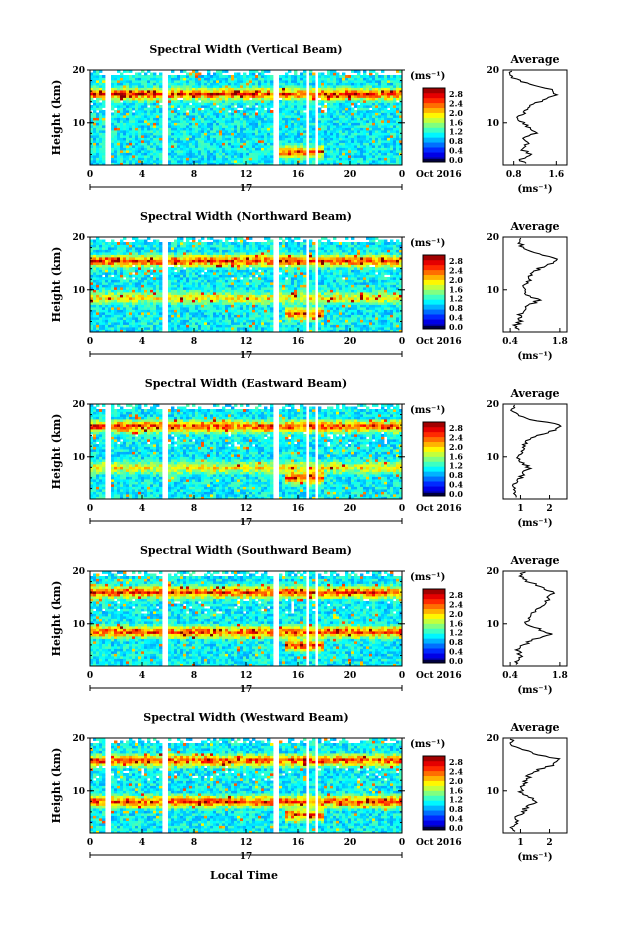 Image resolution: width=623 pixels, height=933 pixels. I want to click on panel-title: Spectral Width (Southward Beam), so click(246, 550).